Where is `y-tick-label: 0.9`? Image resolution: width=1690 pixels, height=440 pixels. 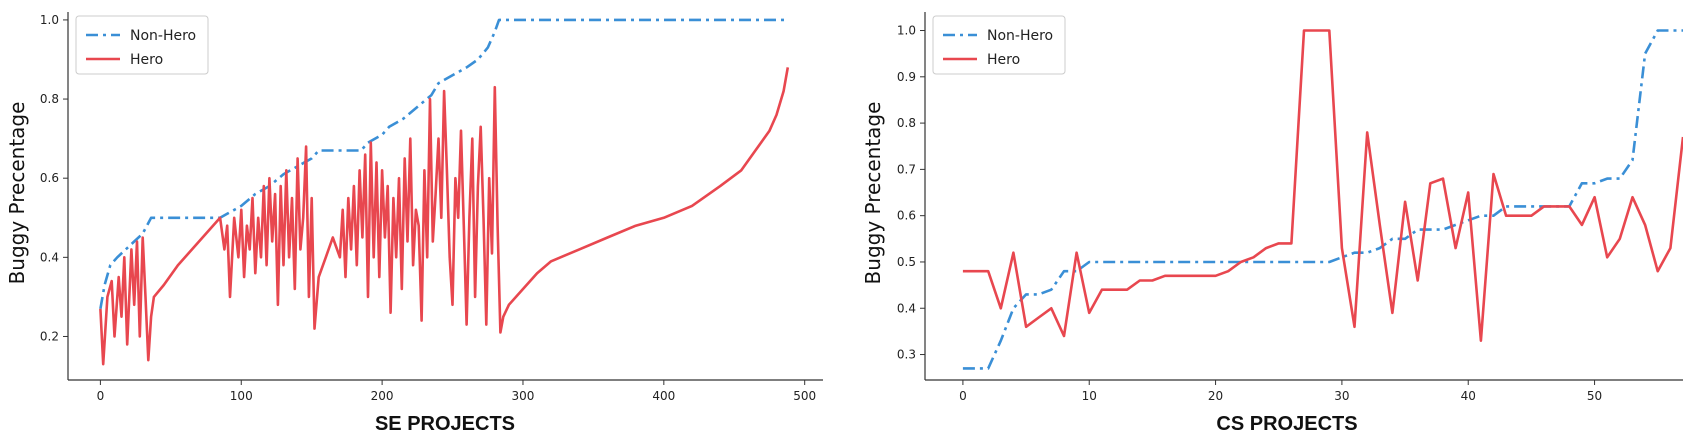 y-tick-label: 0.9 is located at coordinates (906, 77).